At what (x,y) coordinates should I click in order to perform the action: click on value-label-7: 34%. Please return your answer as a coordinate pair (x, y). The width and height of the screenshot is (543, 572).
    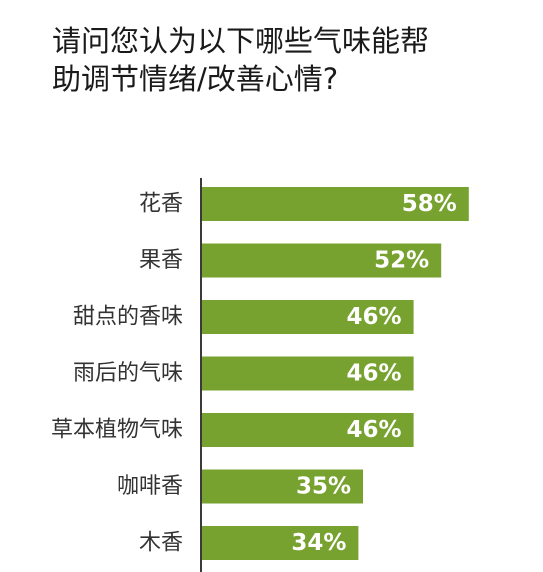
    Looking at the image, I should click on (318, 543).